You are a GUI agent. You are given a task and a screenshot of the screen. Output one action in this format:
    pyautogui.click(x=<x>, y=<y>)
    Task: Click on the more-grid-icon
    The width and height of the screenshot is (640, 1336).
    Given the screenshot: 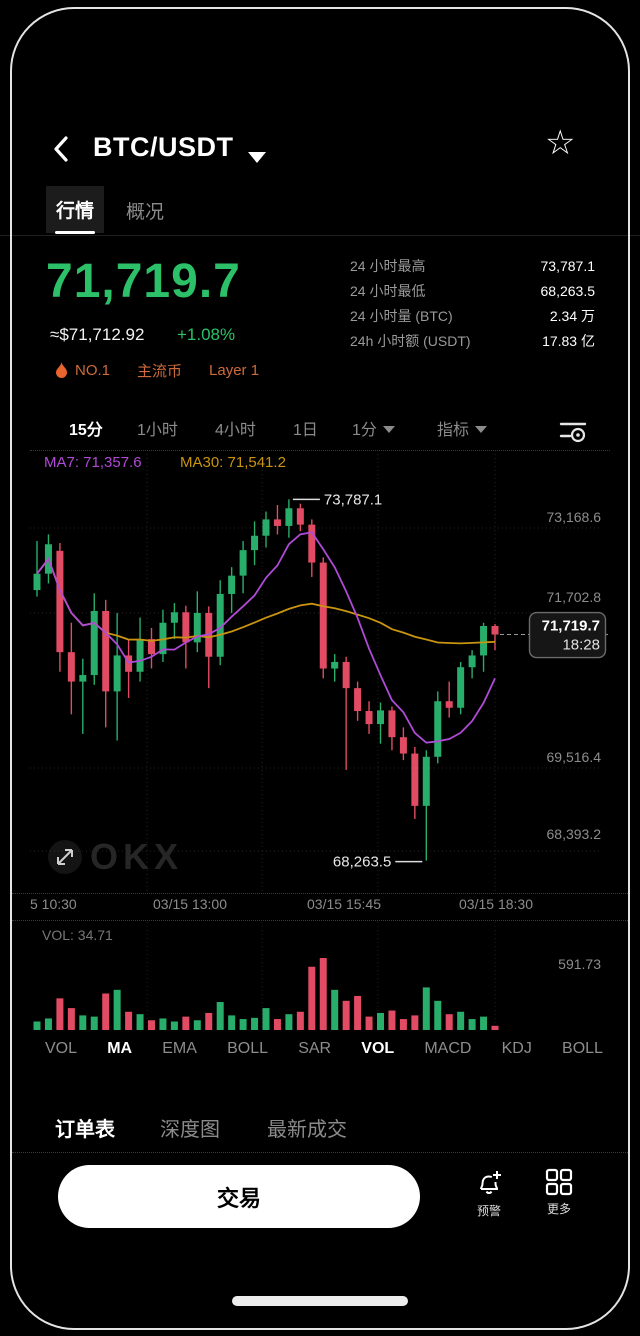 What is the action you would take?
    pyautogui.click(x=559, y=1182)
    